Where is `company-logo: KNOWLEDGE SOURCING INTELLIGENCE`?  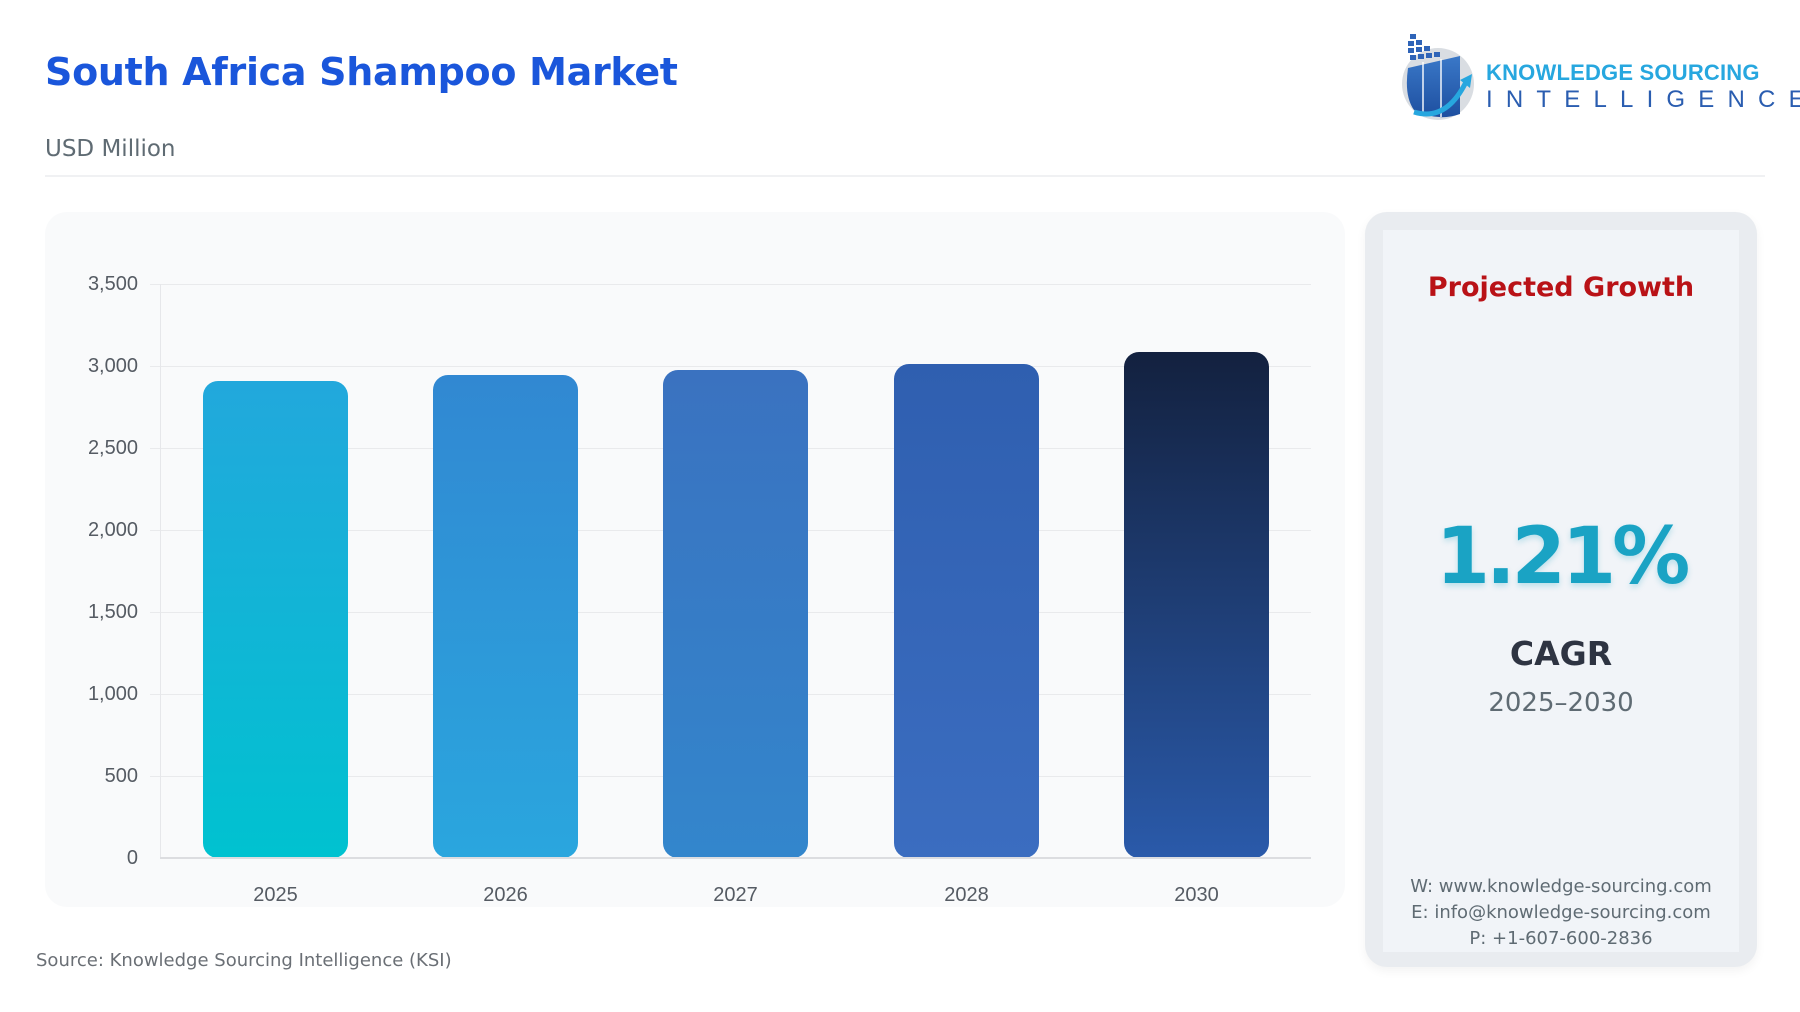
company-logo: KNOWLEDGE SOURCING INTELLIGENCE is located at coordinates (1600, 73).